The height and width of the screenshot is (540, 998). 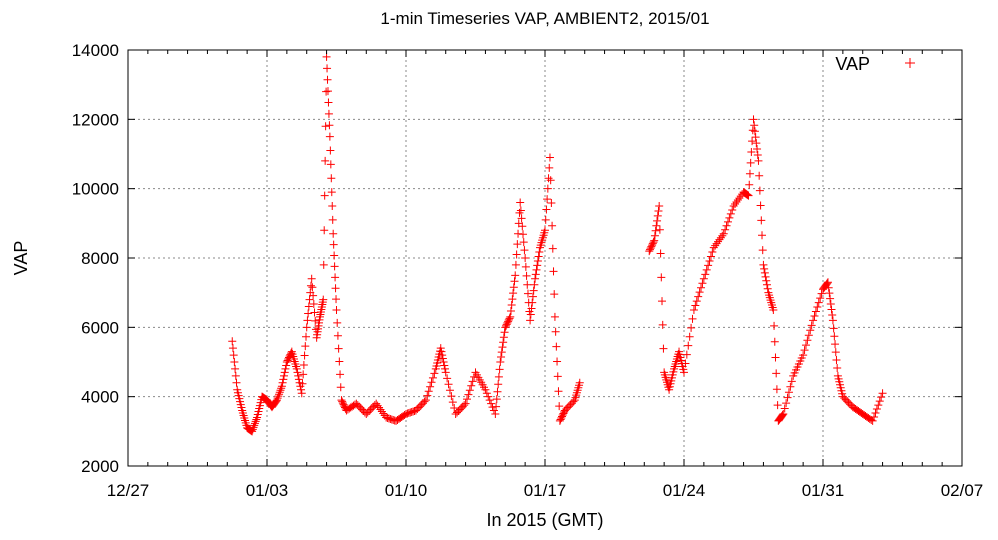 I want to click on y-tick-label: 10000, so click(x=95, y=189).